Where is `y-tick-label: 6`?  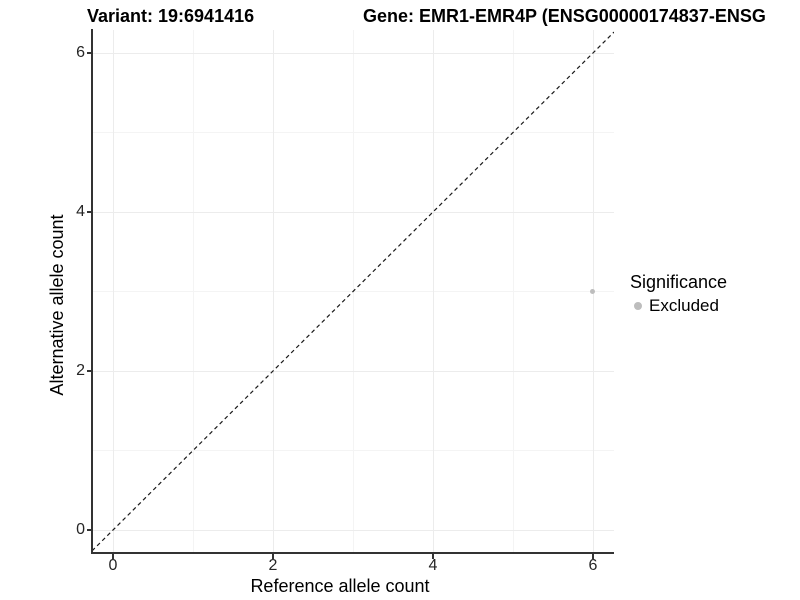 y-tick-label: 6 is located at coordinates (80, 52).